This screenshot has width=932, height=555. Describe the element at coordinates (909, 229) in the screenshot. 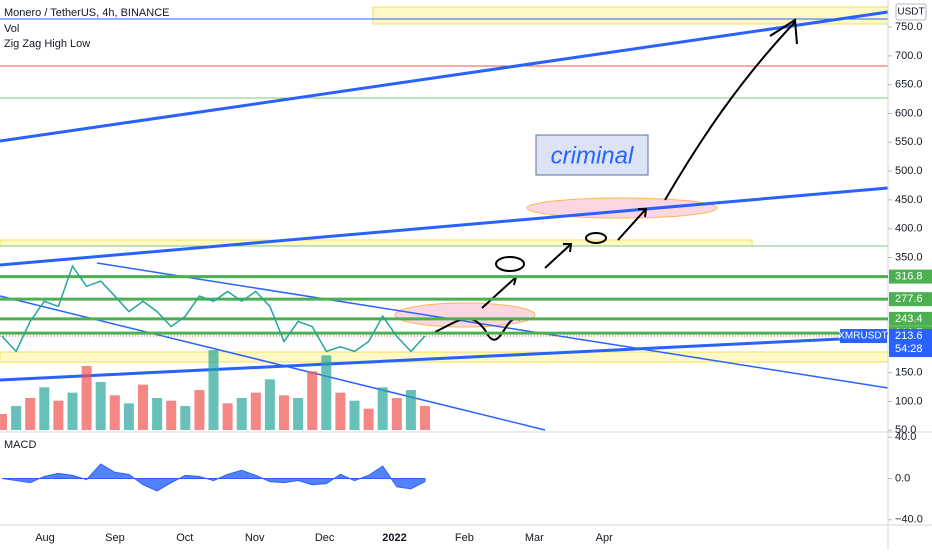

I see `y-tick-label: 400.0` at that location.